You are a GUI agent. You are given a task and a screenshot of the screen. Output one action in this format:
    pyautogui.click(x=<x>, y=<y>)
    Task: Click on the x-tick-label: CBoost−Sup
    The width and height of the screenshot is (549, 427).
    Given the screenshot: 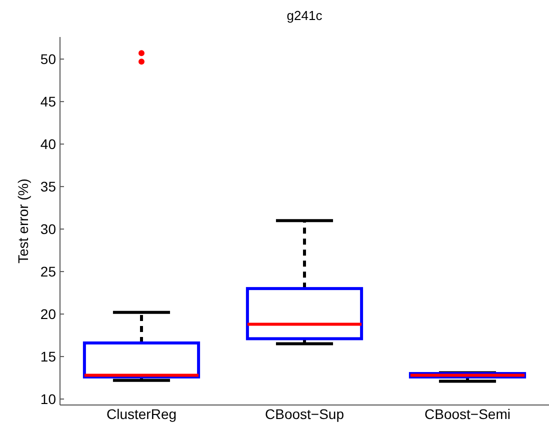 What is the action you would take?
    pyautogui.click(x=304, y=414)
    